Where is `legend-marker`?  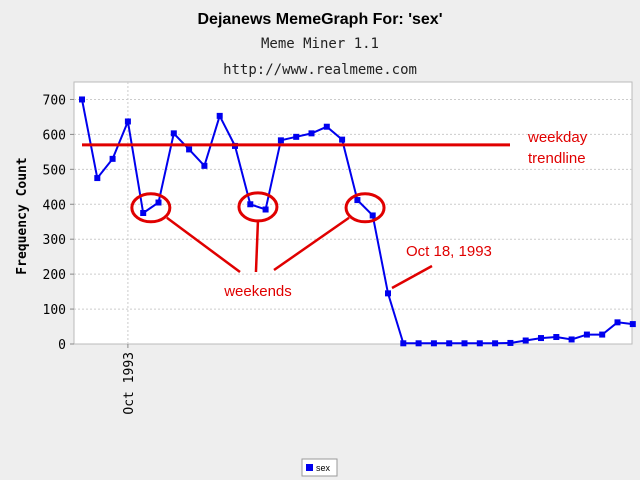 legend-marker is located at coordinates (309, 467).